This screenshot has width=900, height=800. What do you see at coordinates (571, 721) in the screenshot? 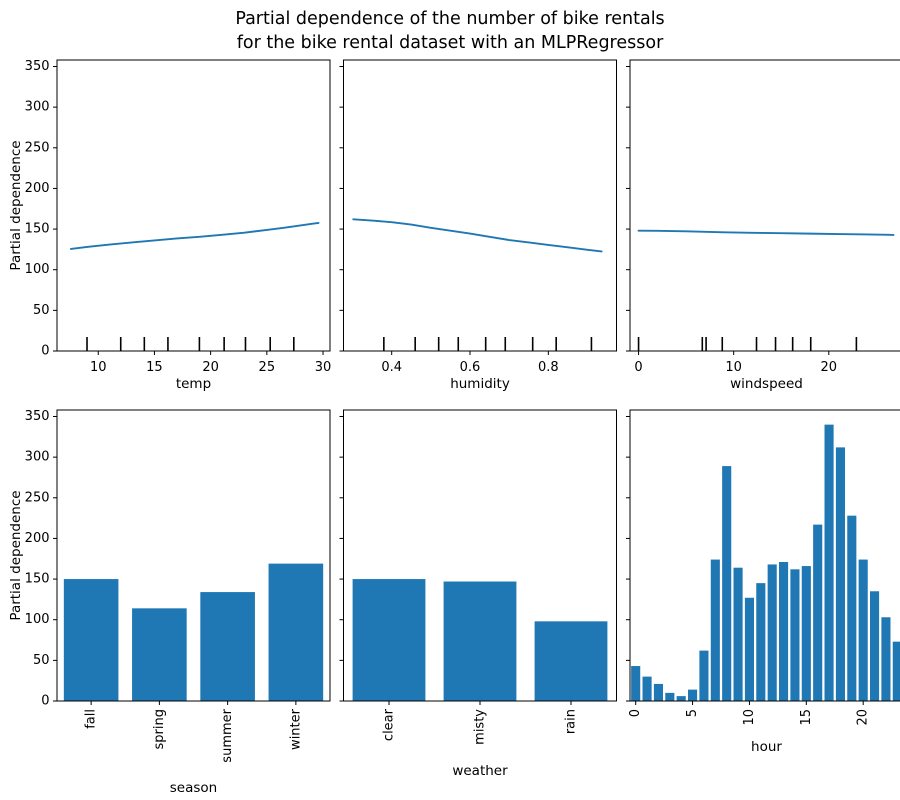
I see `x-tick-label: rain` at bounding box center [571, 721].